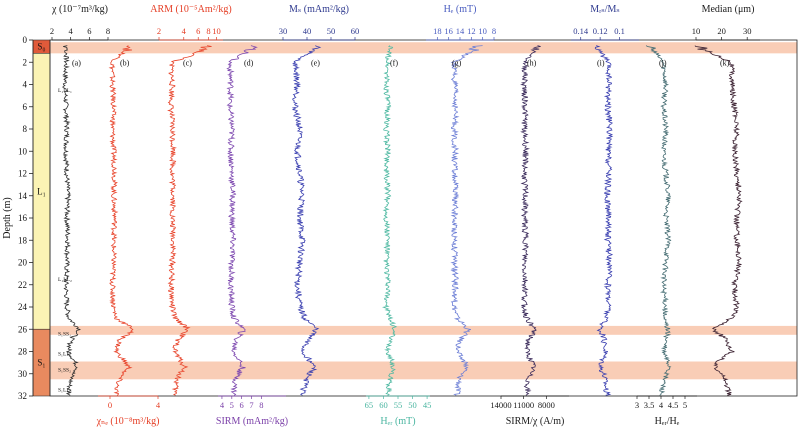  Describe the element at coordinates (427, 405) in the screenshot. I see `panel-tick-label: 45` at that location.